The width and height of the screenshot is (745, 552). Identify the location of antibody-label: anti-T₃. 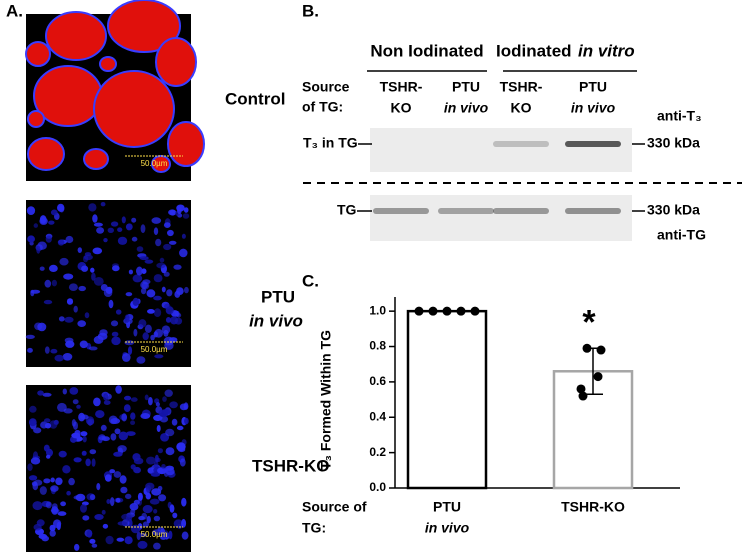
(679, 116).